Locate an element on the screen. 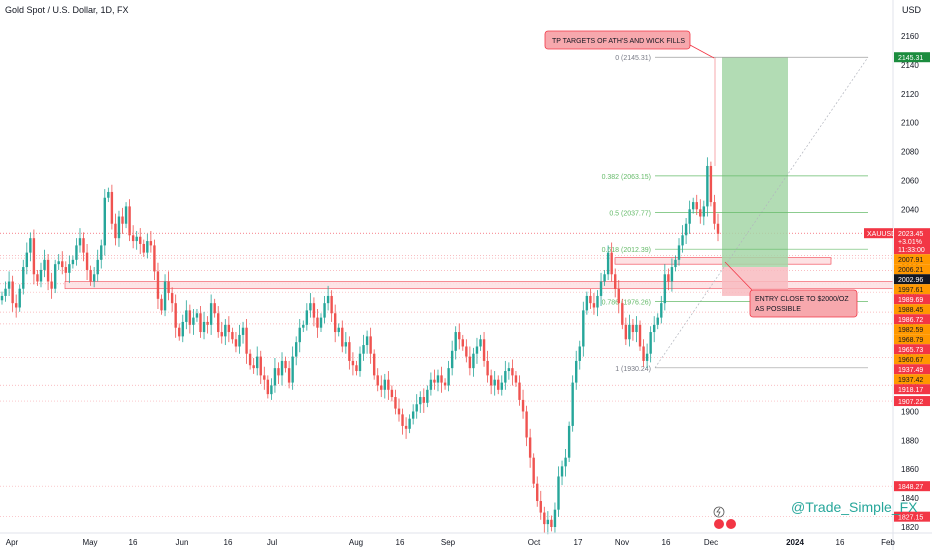 The image size is (932, 550). level-price-label: 1907.22 is located at coordinates (912, 401).